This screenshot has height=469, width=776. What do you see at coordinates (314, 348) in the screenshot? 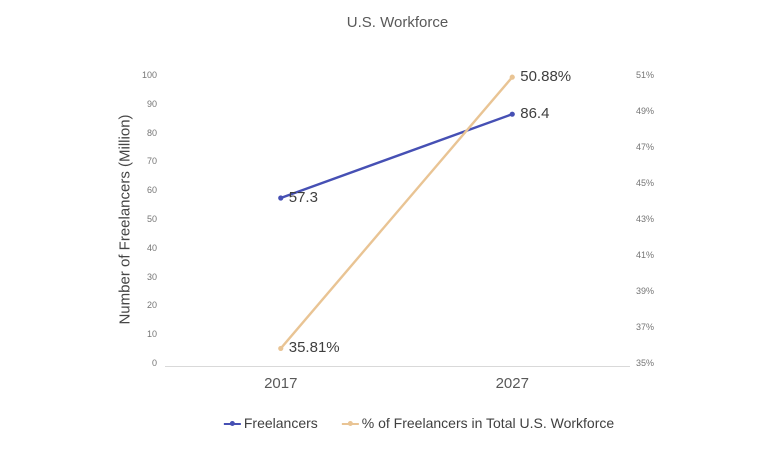
I see `data-point-label: 35.81%` at bounding box center [314, 348].